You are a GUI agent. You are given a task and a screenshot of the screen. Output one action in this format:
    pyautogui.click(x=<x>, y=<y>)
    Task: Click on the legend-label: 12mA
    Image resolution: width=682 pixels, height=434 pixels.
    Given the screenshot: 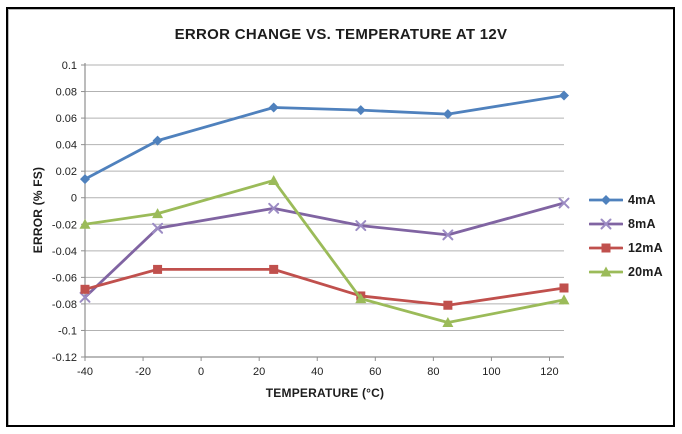 What is the action you would take?
    pyautogui.click(x=645, y=248)
    